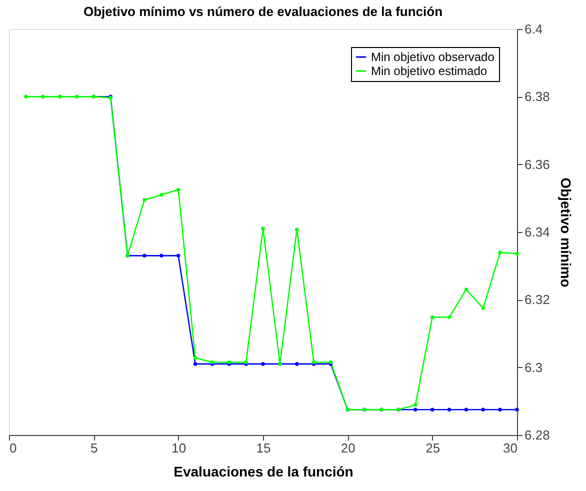 This screenshot has height=491, width=586. Describe the element at coordinates (537, 232) in the screenshot. I see `y-tick-label: 6.34` at that location.